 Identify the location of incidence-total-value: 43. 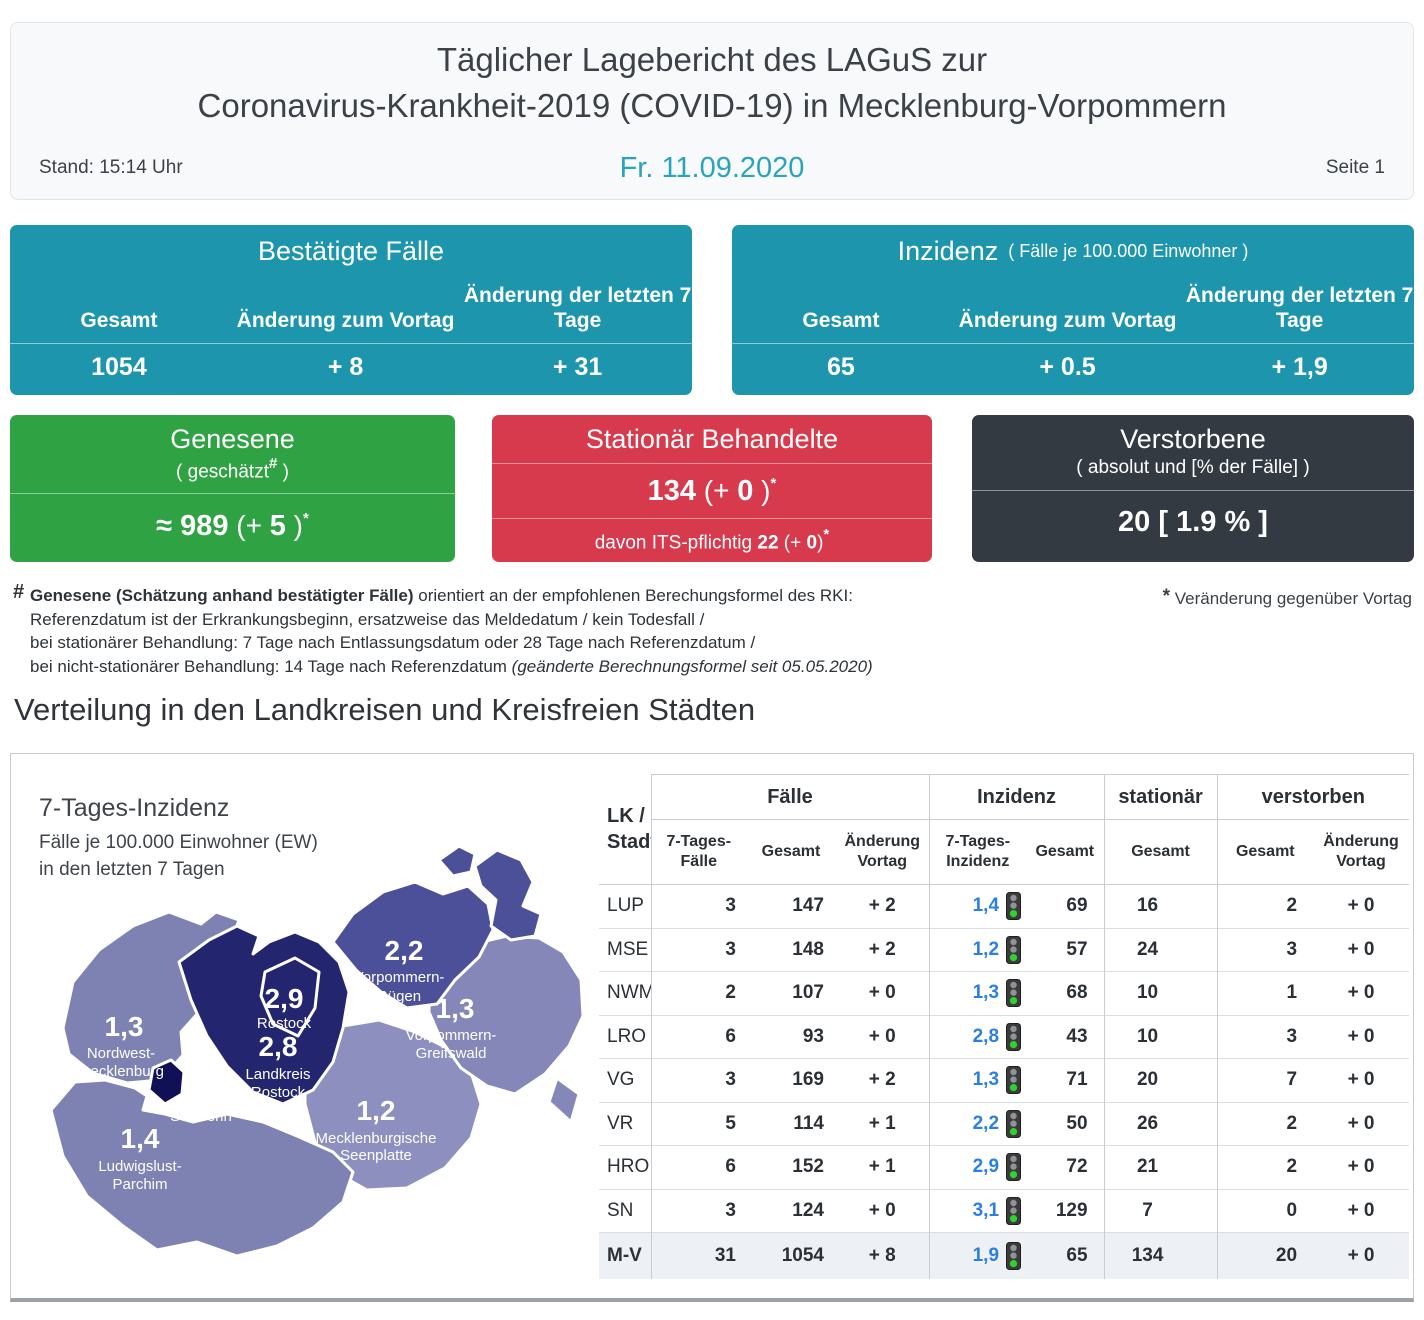
(1065, 1036).